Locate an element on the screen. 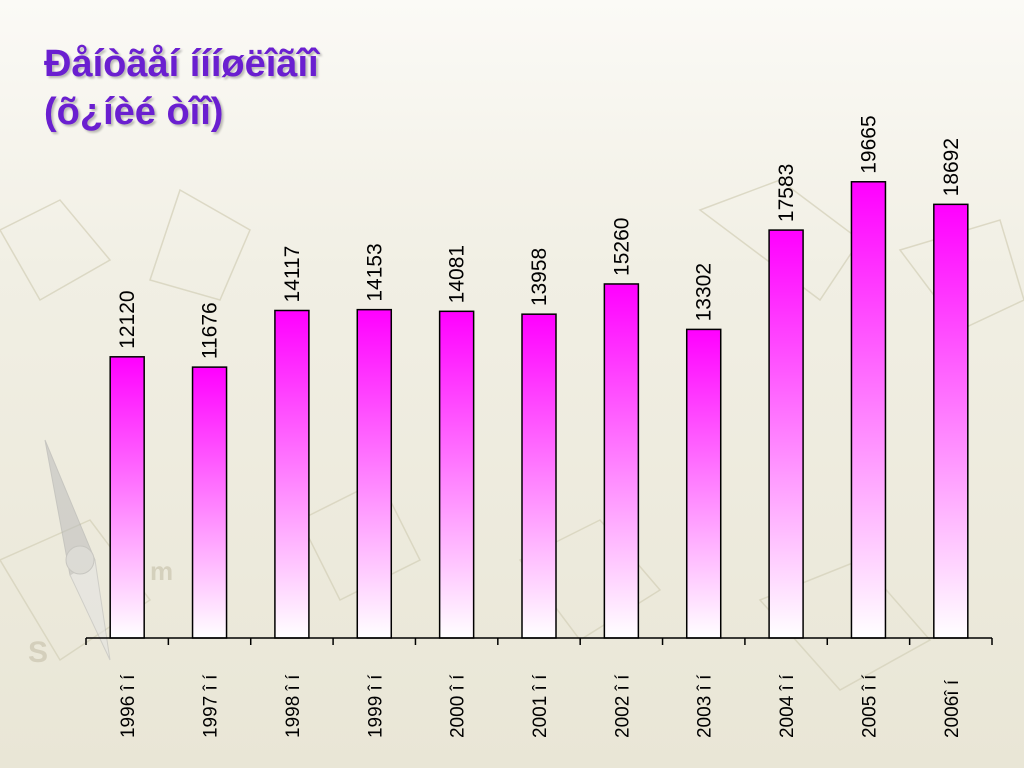  slide-title: Ðåíòãåí íííøëîãîî (õ¿íèé òîî) is located at coordinates (181, 88).